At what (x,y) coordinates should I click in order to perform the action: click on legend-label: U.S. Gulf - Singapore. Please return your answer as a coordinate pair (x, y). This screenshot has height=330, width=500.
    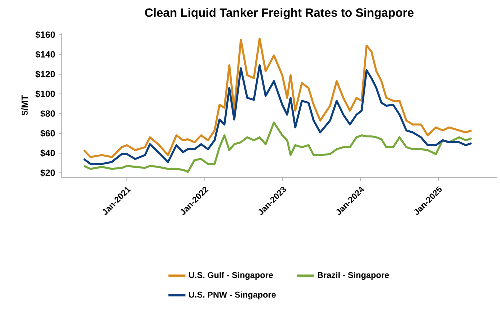
    Looking at the image, I should click on (231, 276).